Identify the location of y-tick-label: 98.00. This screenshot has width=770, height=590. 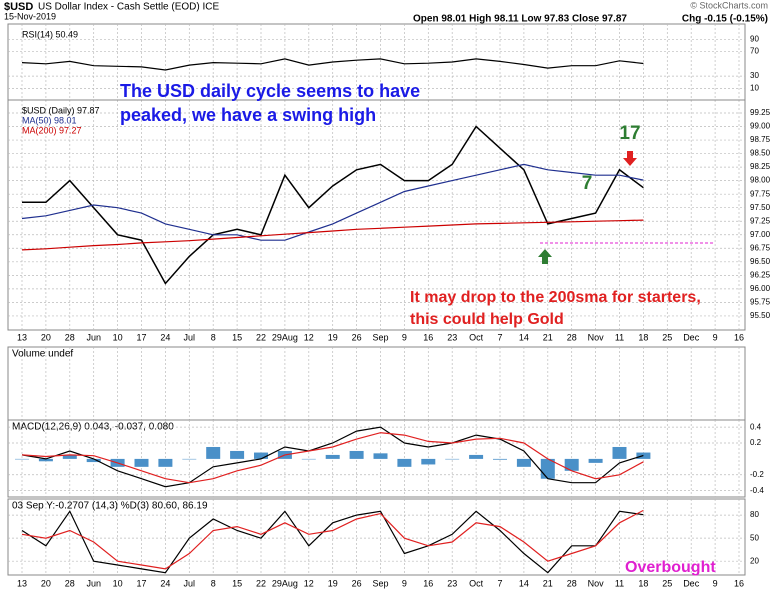
(760, 180).